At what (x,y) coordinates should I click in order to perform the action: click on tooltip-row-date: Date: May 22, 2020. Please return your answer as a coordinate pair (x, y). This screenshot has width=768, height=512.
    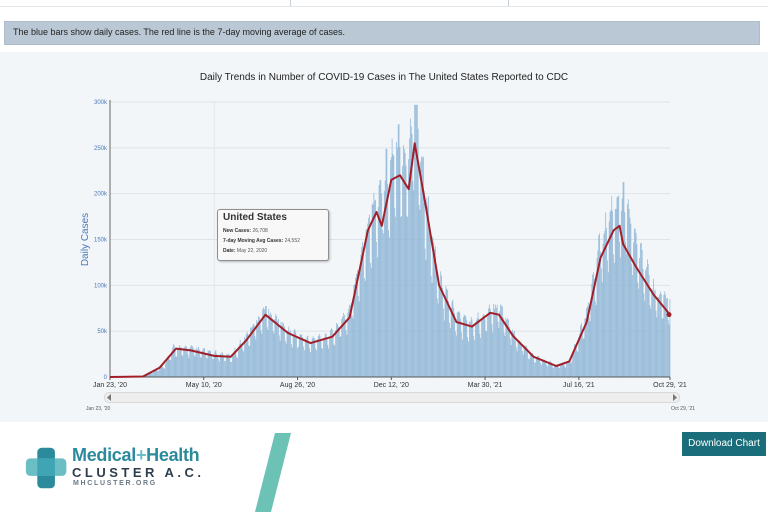
    Looking at the image, I should click on (245, 251).